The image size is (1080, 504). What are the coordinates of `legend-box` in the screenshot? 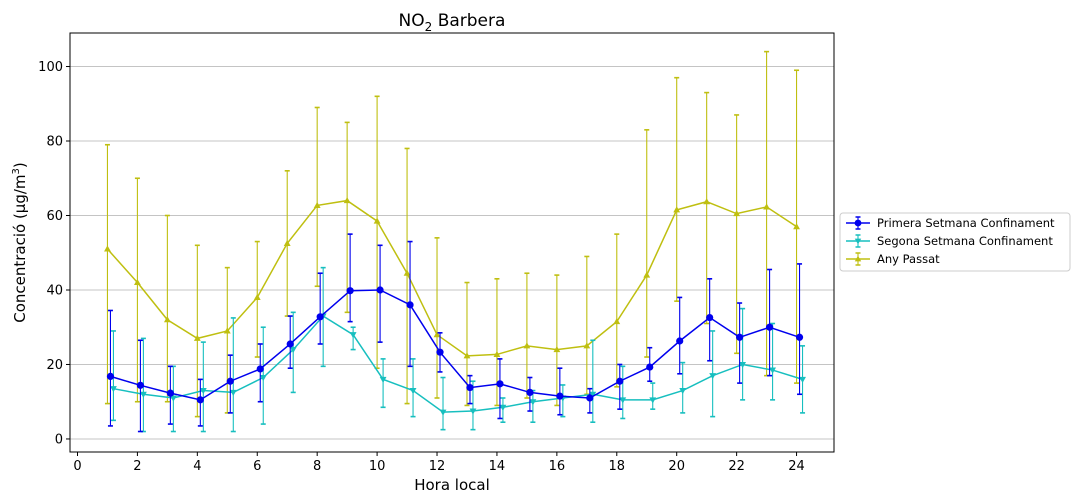 It's located at (955, 242).